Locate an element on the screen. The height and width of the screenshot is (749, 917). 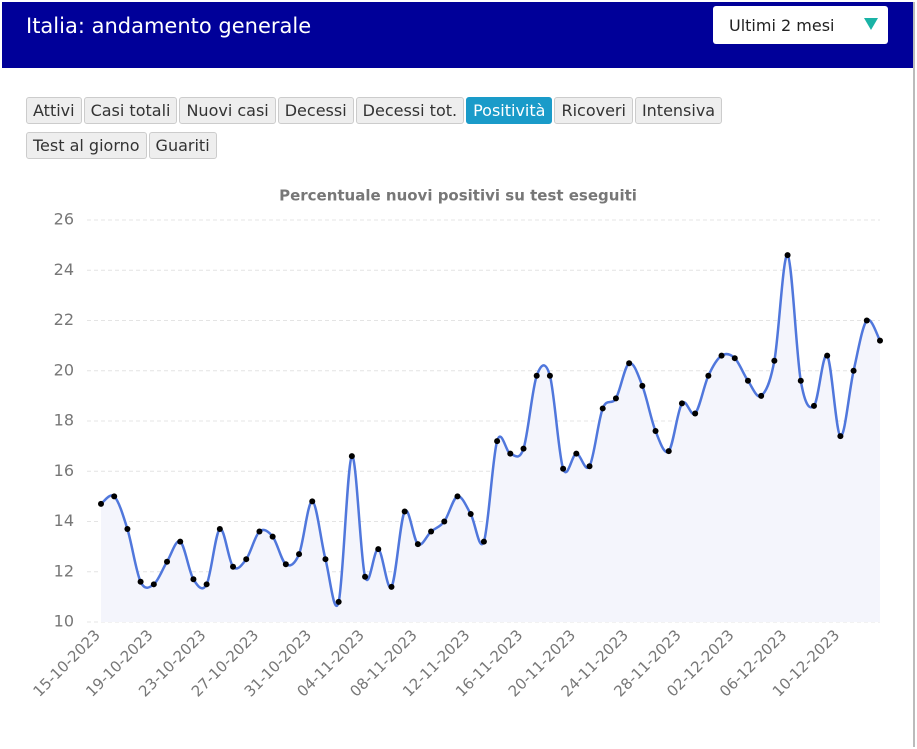
x-tick-label: 16-11-2023 is located at coordinates (489, 663).